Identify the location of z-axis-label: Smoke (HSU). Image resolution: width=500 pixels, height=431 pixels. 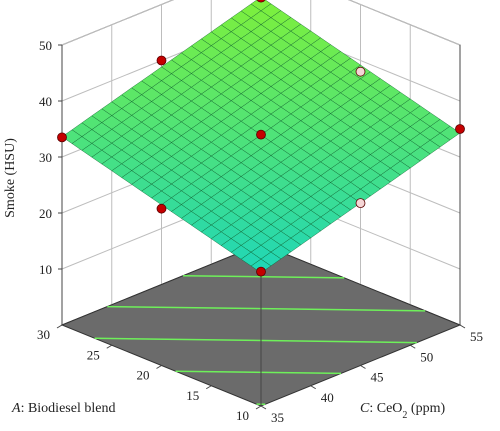
(10, 178).